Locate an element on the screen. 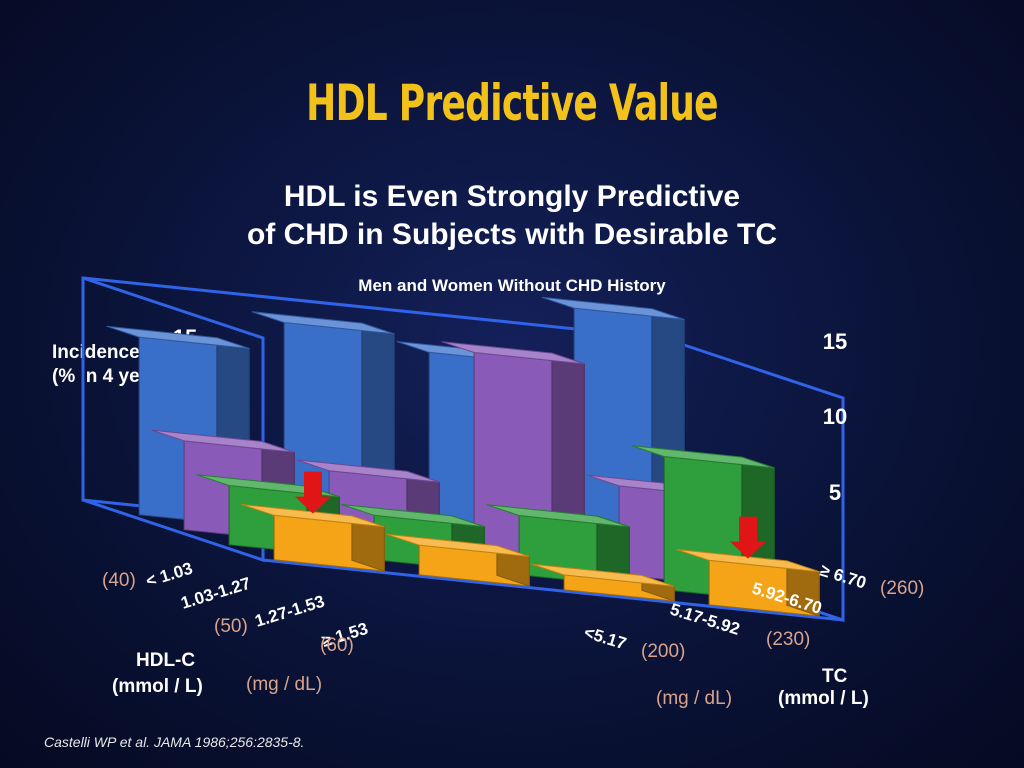 This screenshot has height=768, width=1024. tc-axis-title-line-1: TC is located at coordinates (835, 676).